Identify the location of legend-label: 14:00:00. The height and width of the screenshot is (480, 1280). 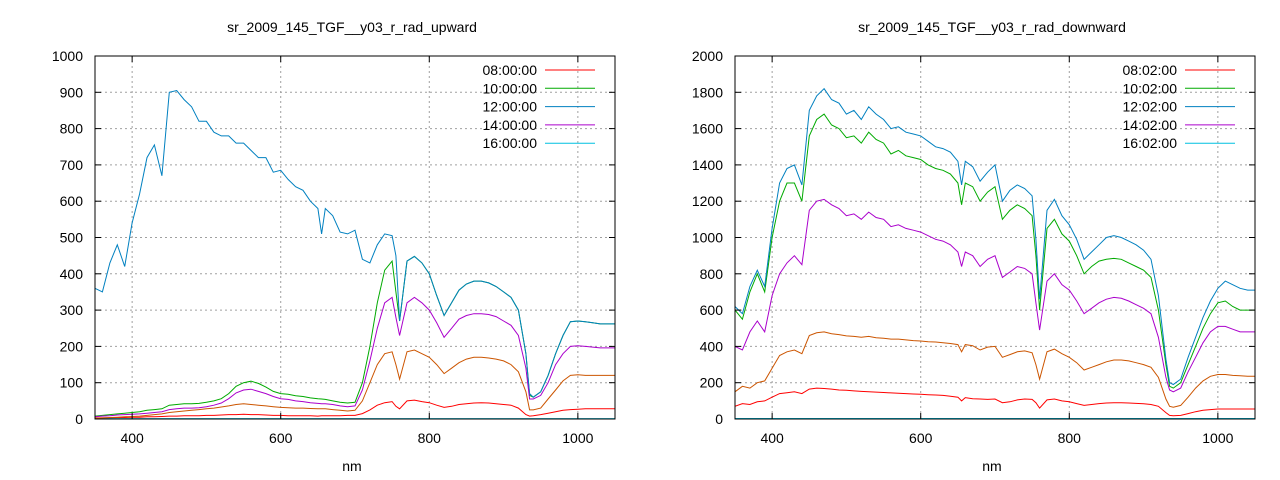
(510, 125).